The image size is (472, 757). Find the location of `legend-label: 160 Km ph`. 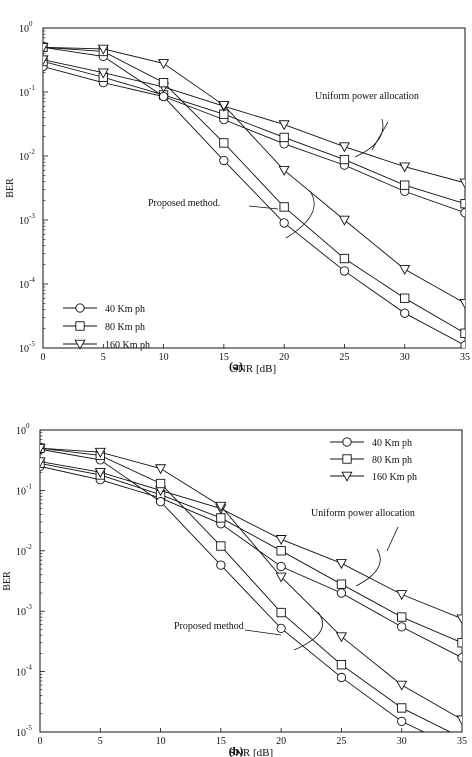

legend-label: 160 Km ph is located at coordinates (127, 345).